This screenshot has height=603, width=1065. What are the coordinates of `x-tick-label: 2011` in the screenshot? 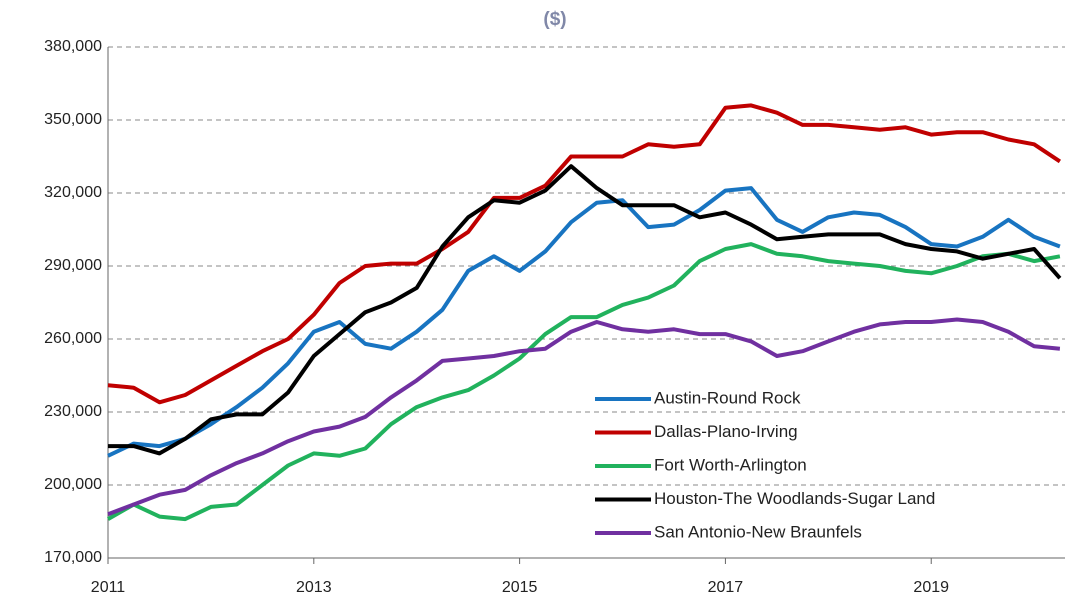 It's located at (108, 587).